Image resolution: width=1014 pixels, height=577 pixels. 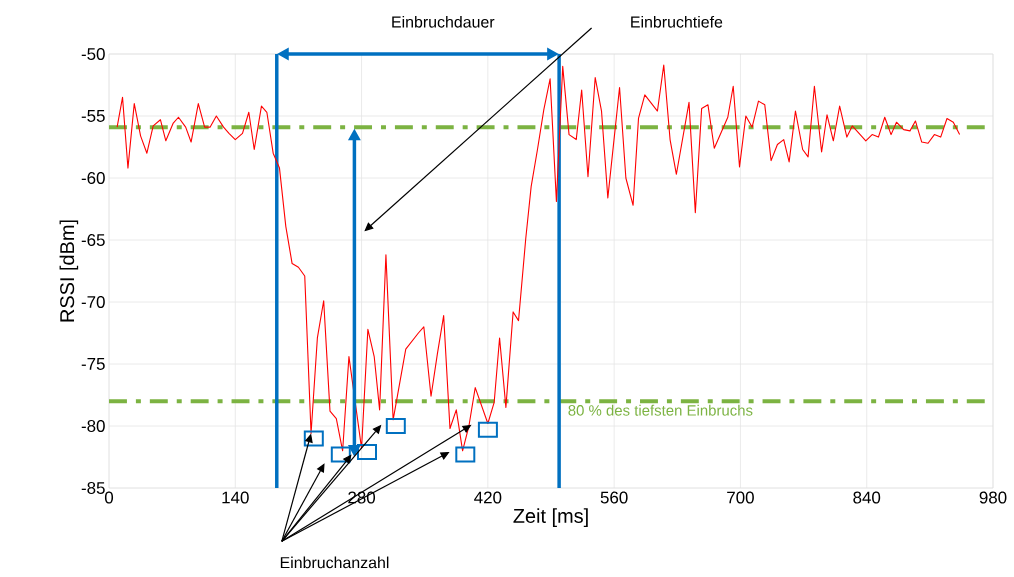 I want to click on y-tick-label: -60, so click(x=93, y=178).